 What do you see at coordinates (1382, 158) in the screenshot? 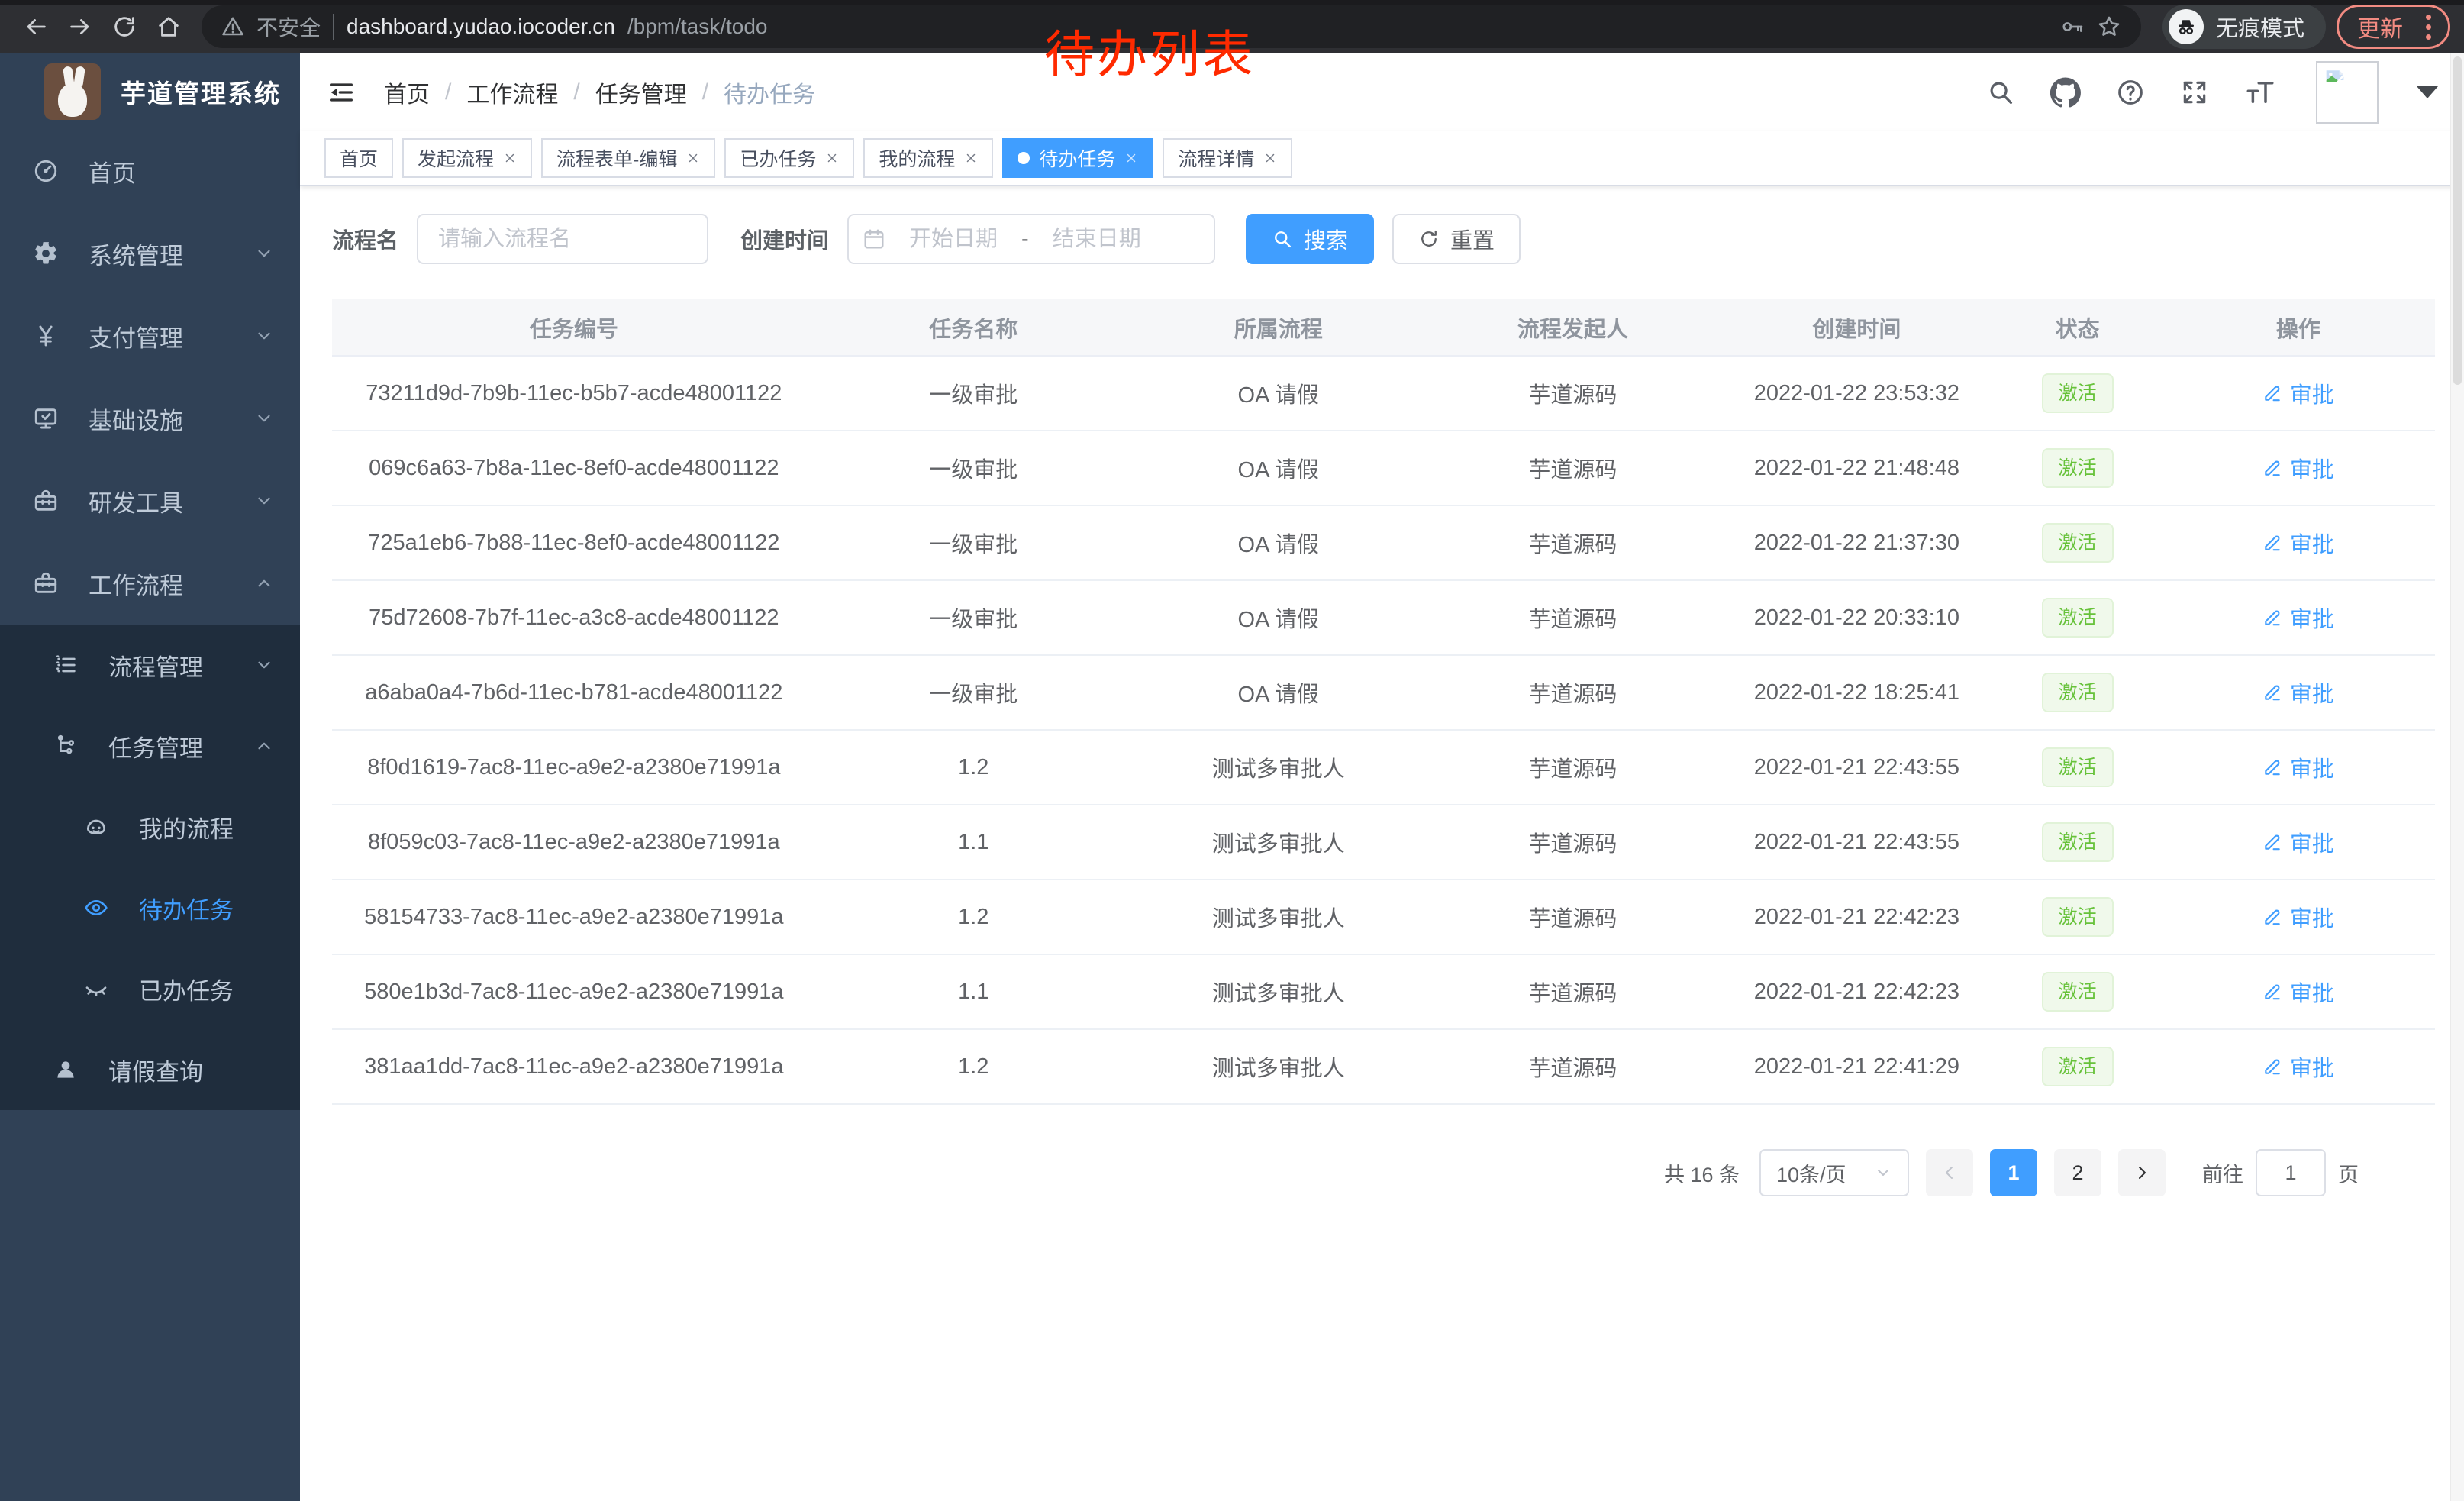
I see `tags-view: 首页 发起流程 流程表单-编辑 已办任务 我的流程 待办任务` at bounding box center [1382, 158].